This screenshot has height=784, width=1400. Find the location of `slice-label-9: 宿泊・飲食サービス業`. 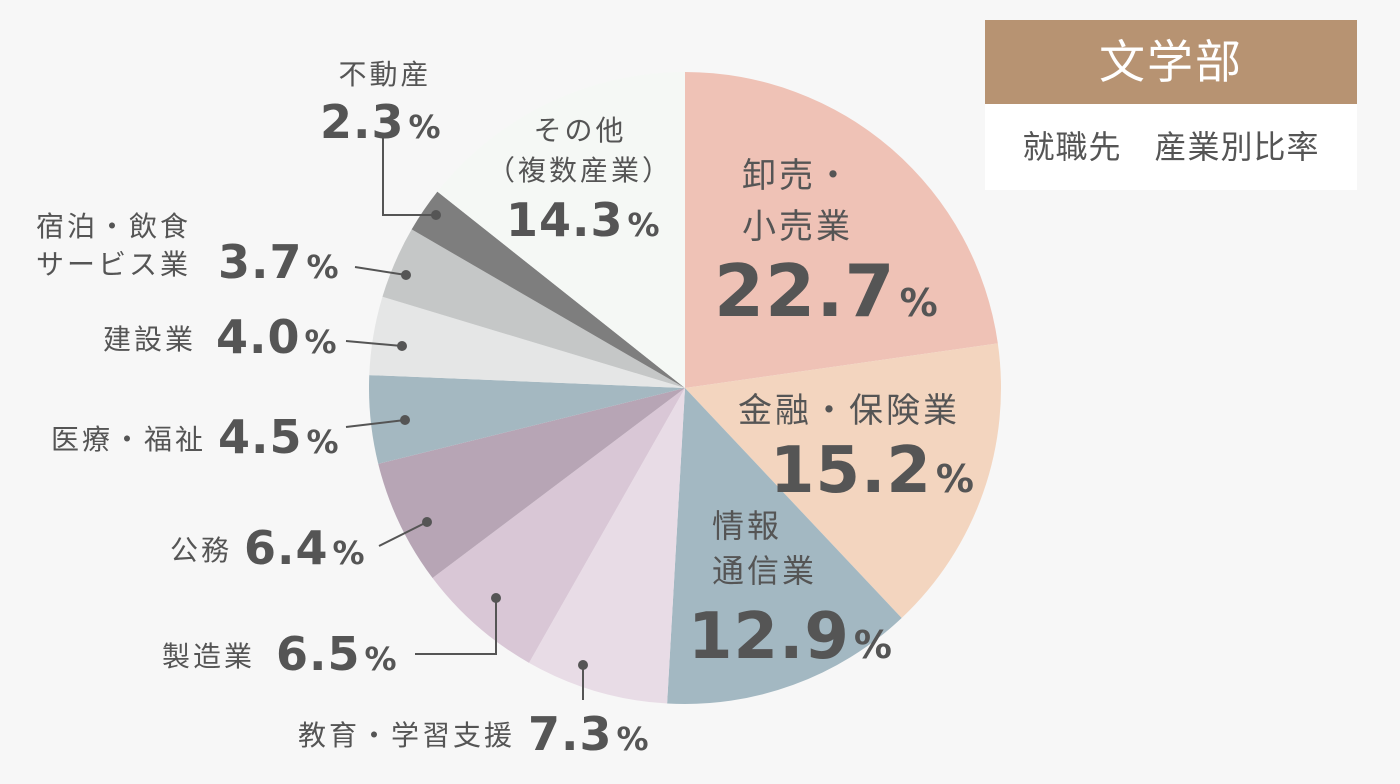

slice-label-9: 宿泊・飲食サービス業 is located at coordinates (113, 245).